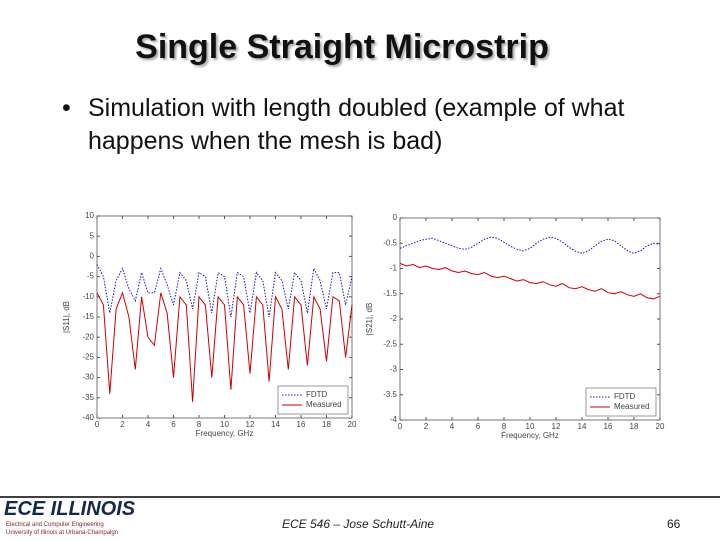 This screenshot has width=720, height=540. What do you see at coordinates (390, 394) in the screenshot?
I see `y-tick-label: -3.5` at bounding box center [390, 394].